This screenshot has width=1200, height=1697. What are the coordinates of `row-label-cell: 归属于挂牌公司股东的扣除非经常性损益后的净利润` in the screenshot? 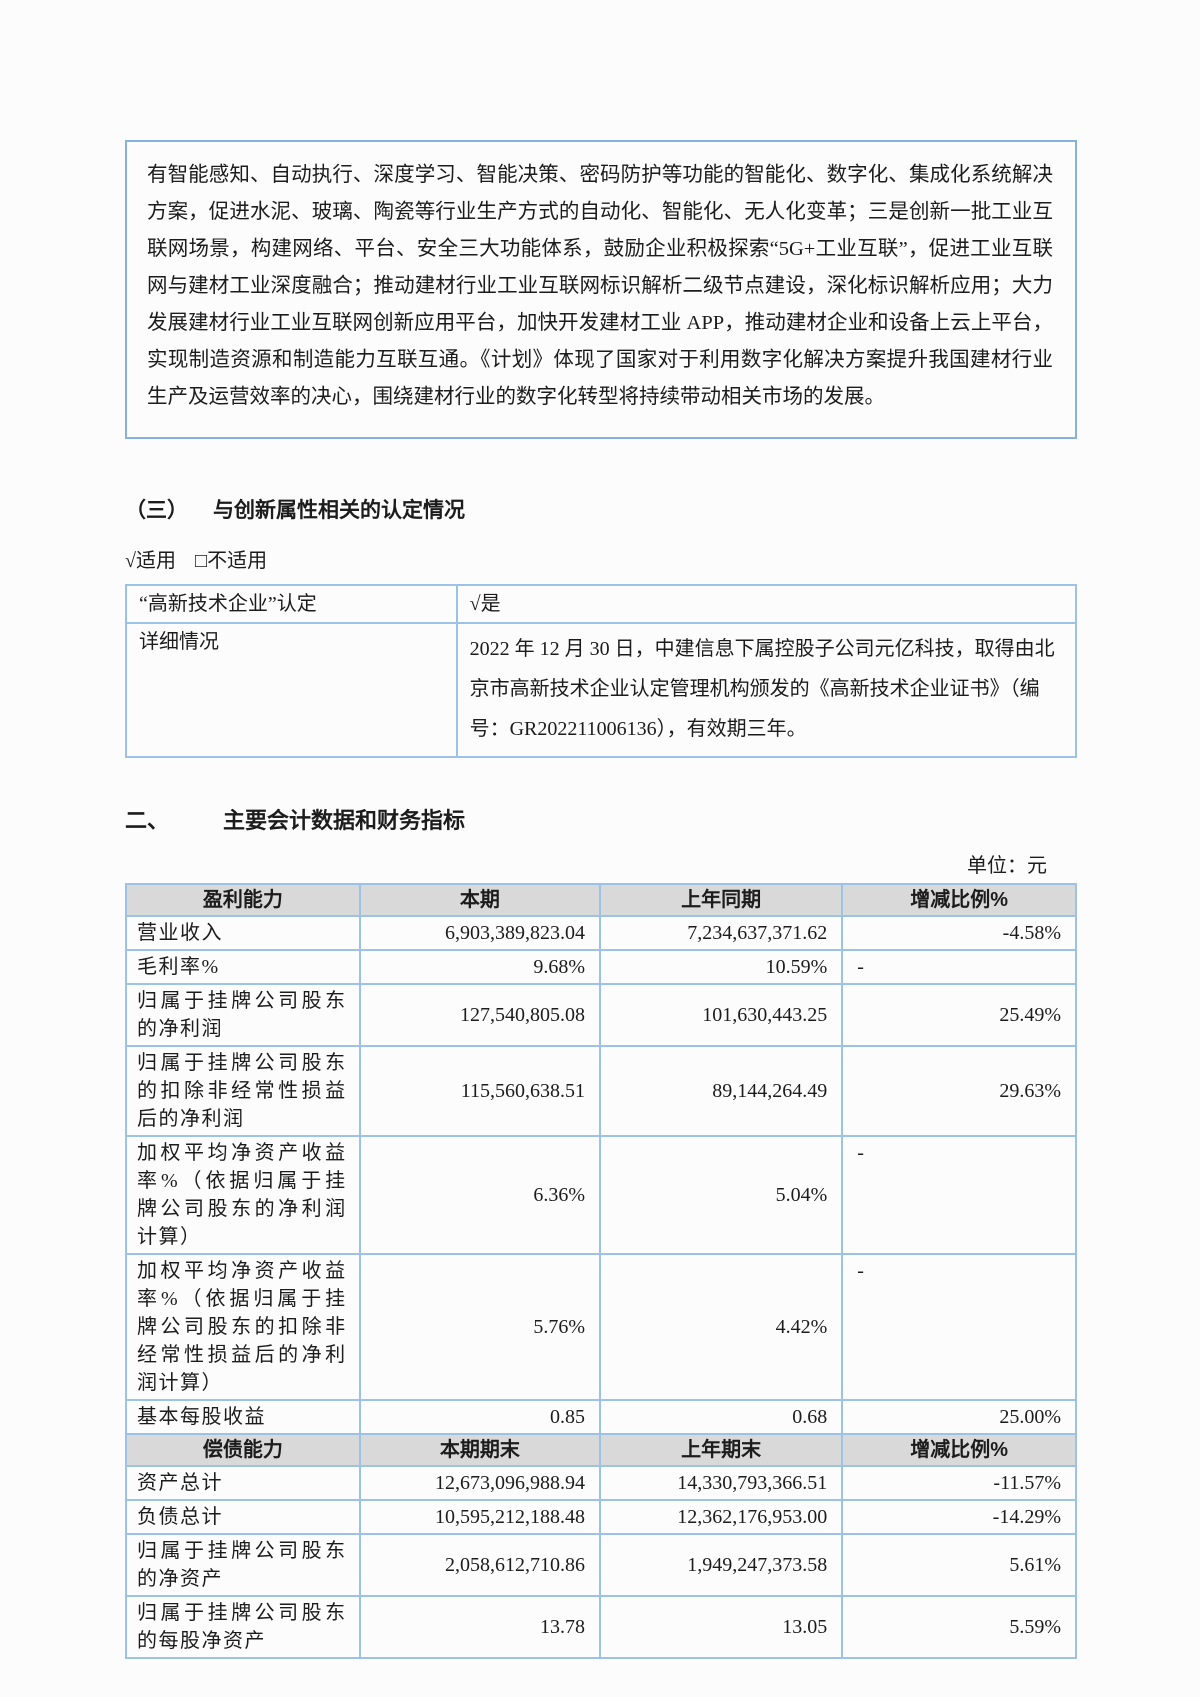 It's located at (243, 1091).